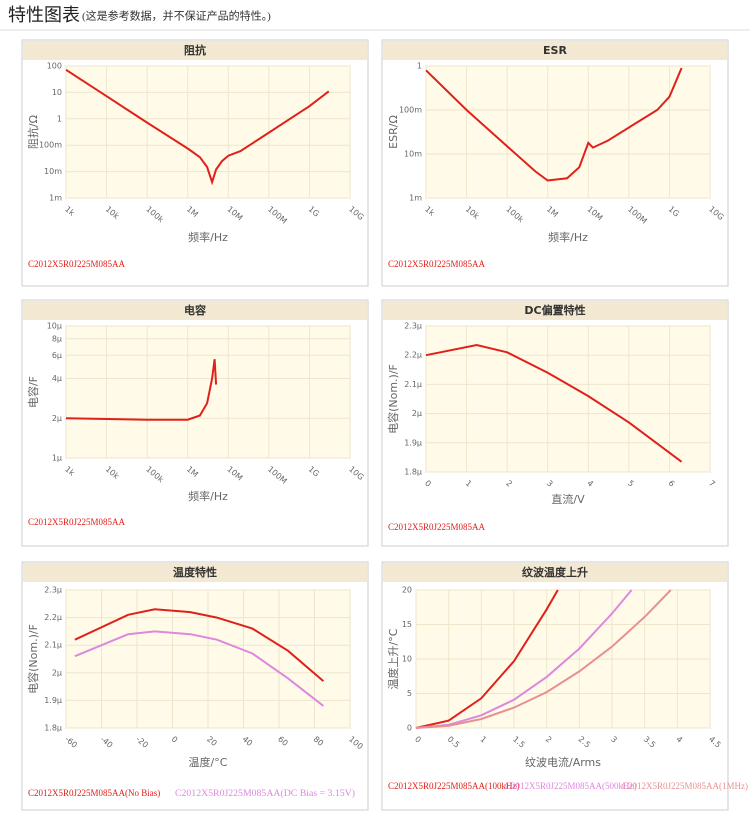 This screenshot has height=826, width=750. What do you see at coordinates (568, 499) in the screenshot?
I see `x-axis-label: 直流/V` at bounding box center [568, 499].